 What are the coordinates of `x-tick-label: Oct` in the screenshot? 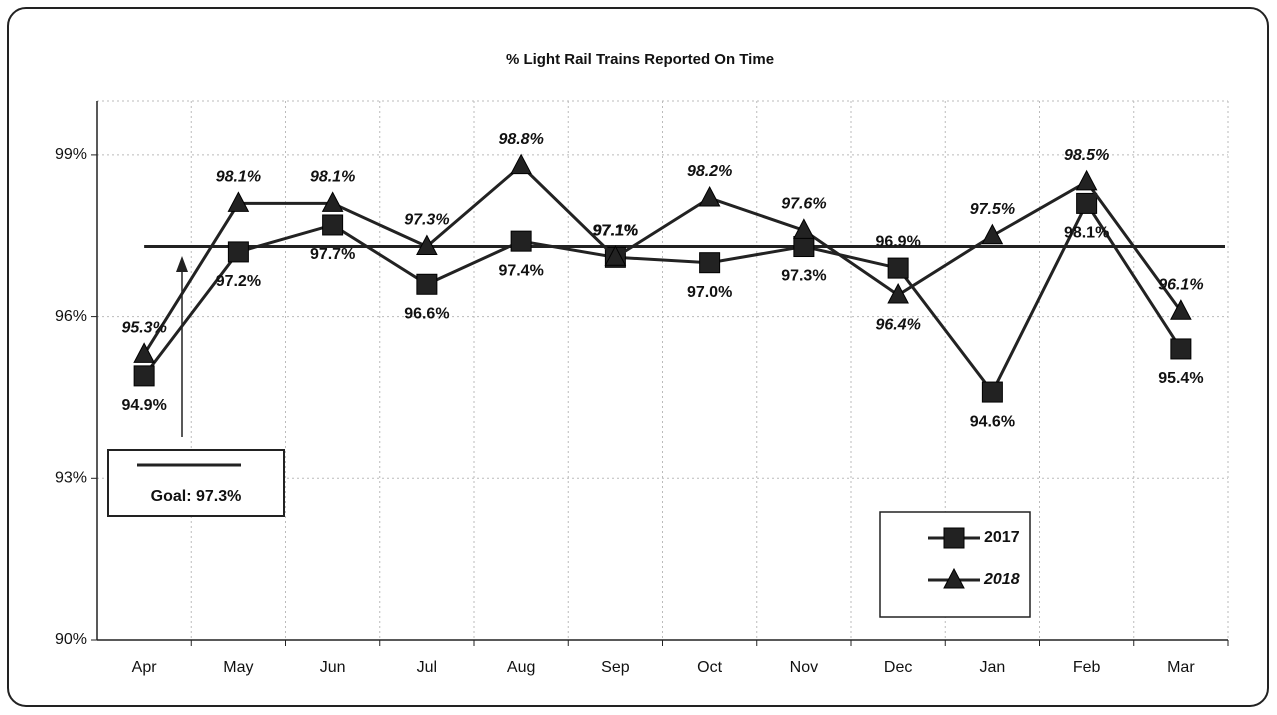 It's located at (709, 667).